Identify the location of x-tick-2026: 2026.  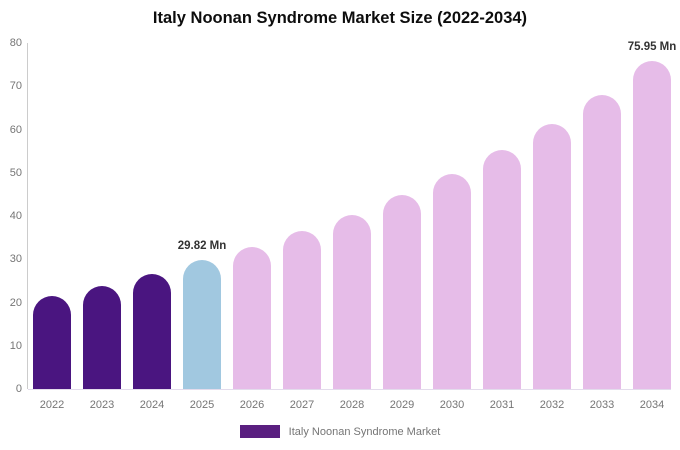
(252, 405).